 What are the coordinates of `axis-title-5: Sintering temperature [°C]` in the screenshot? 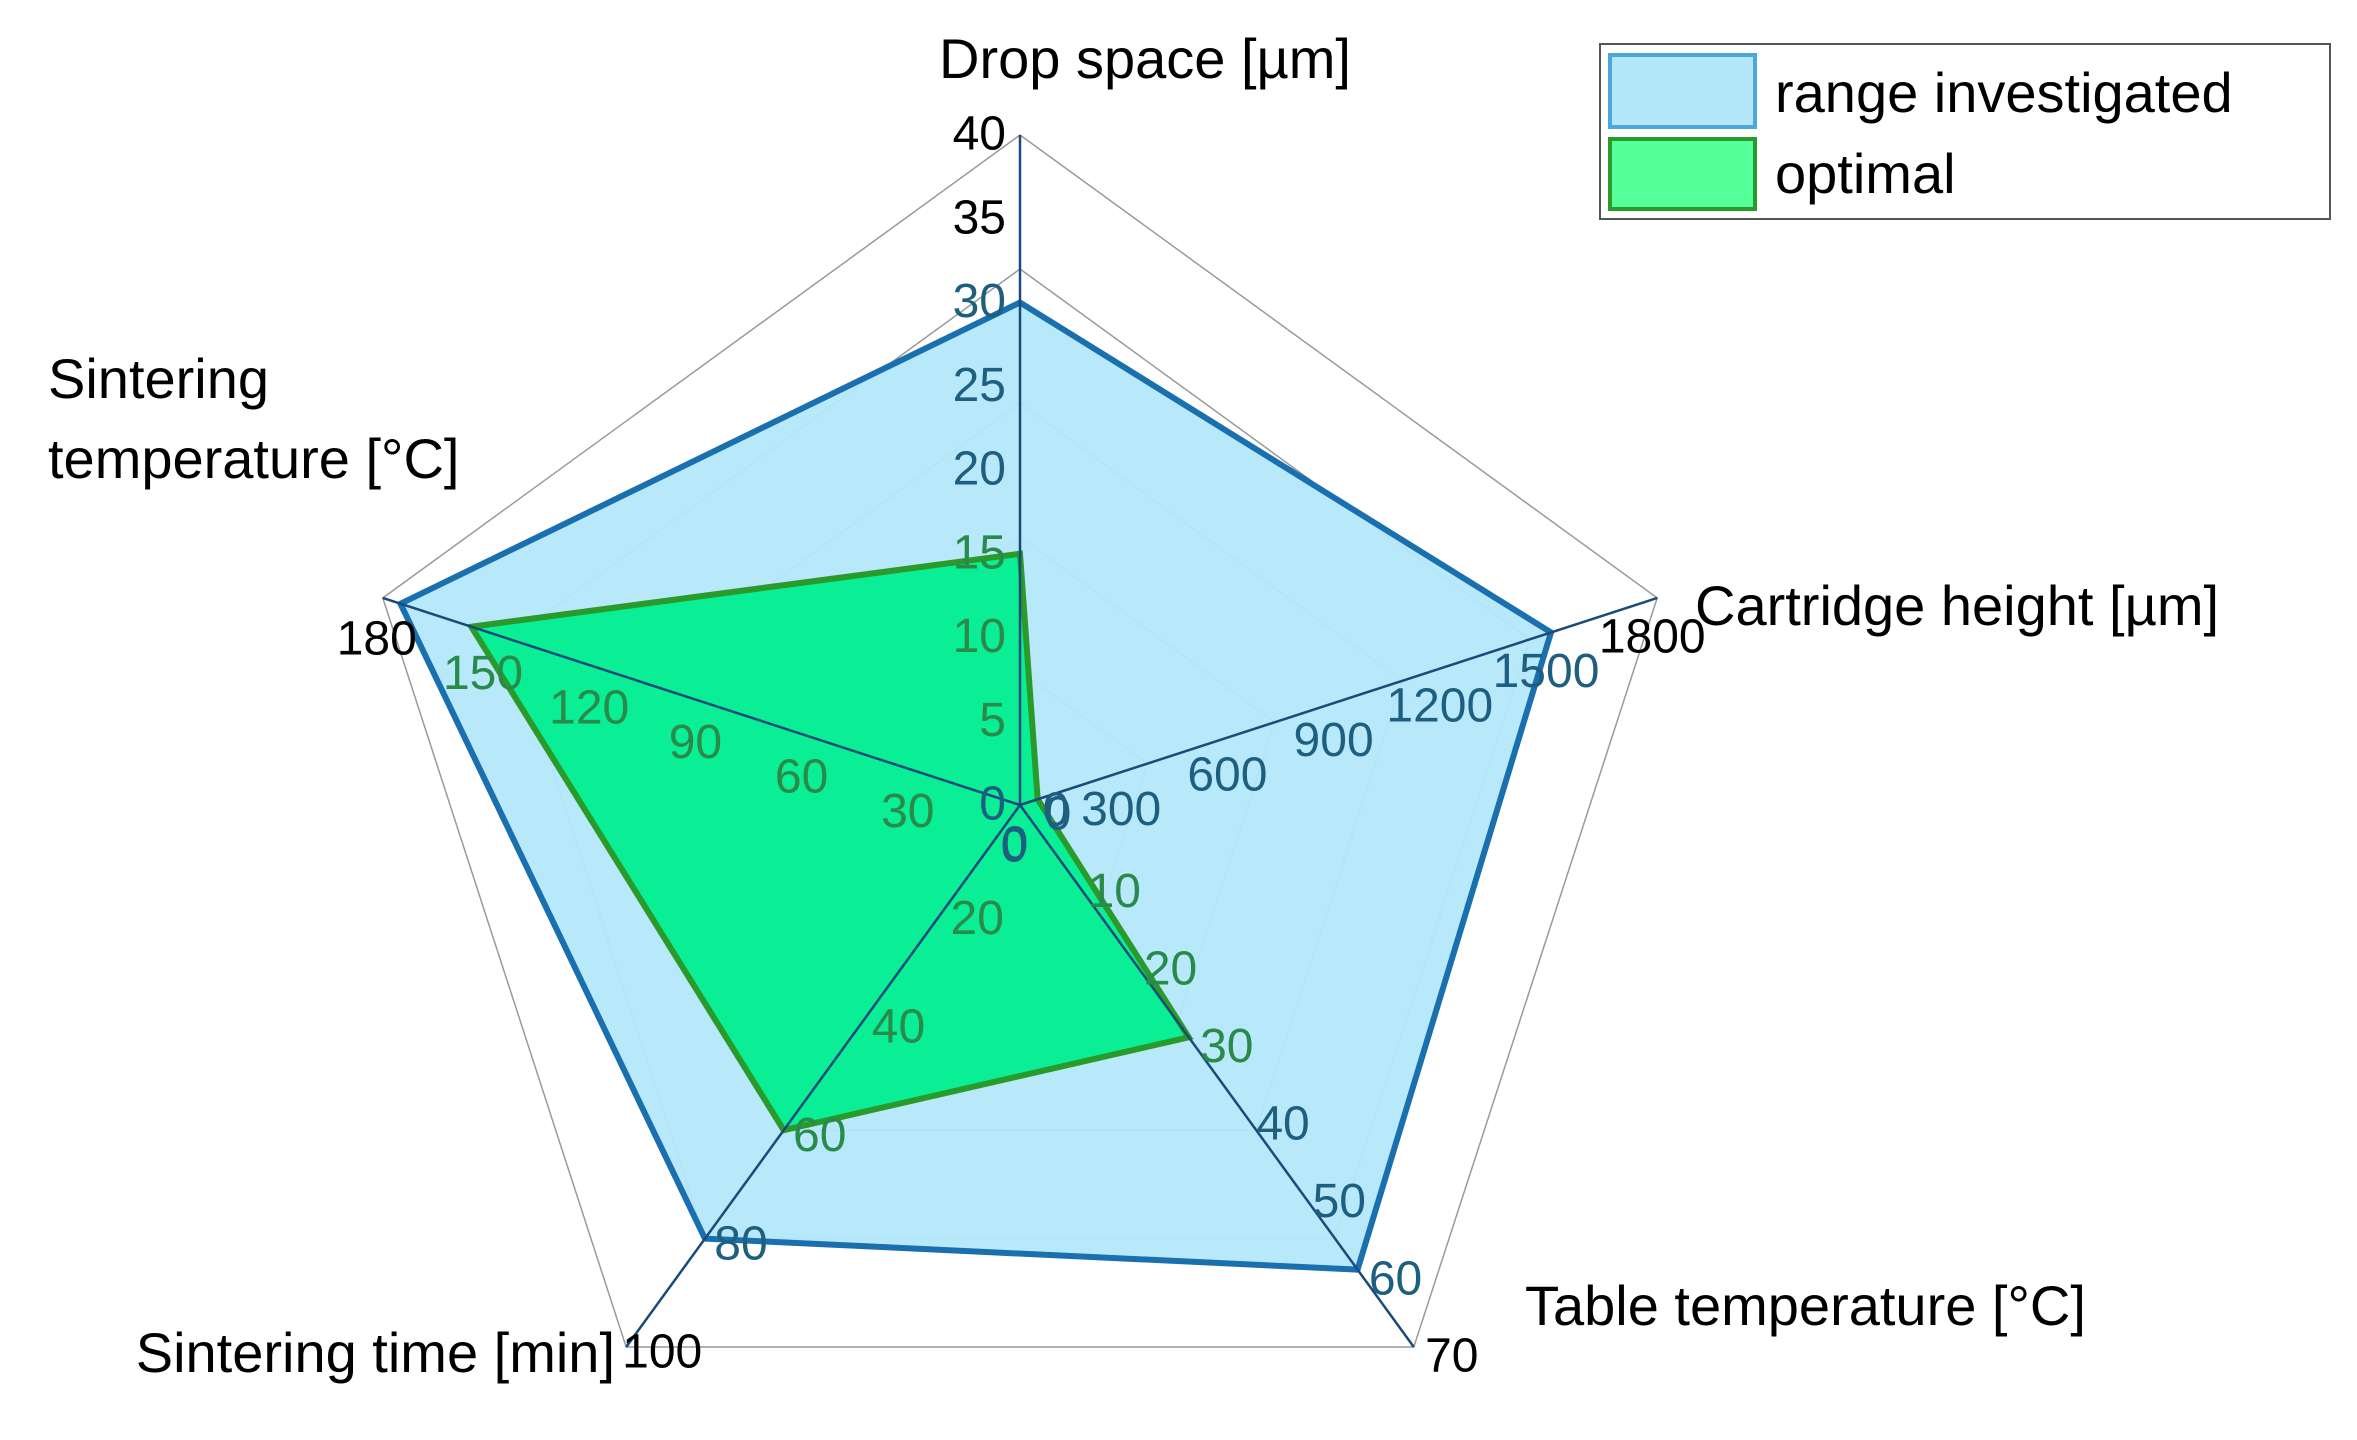 It's located at (253, 418).